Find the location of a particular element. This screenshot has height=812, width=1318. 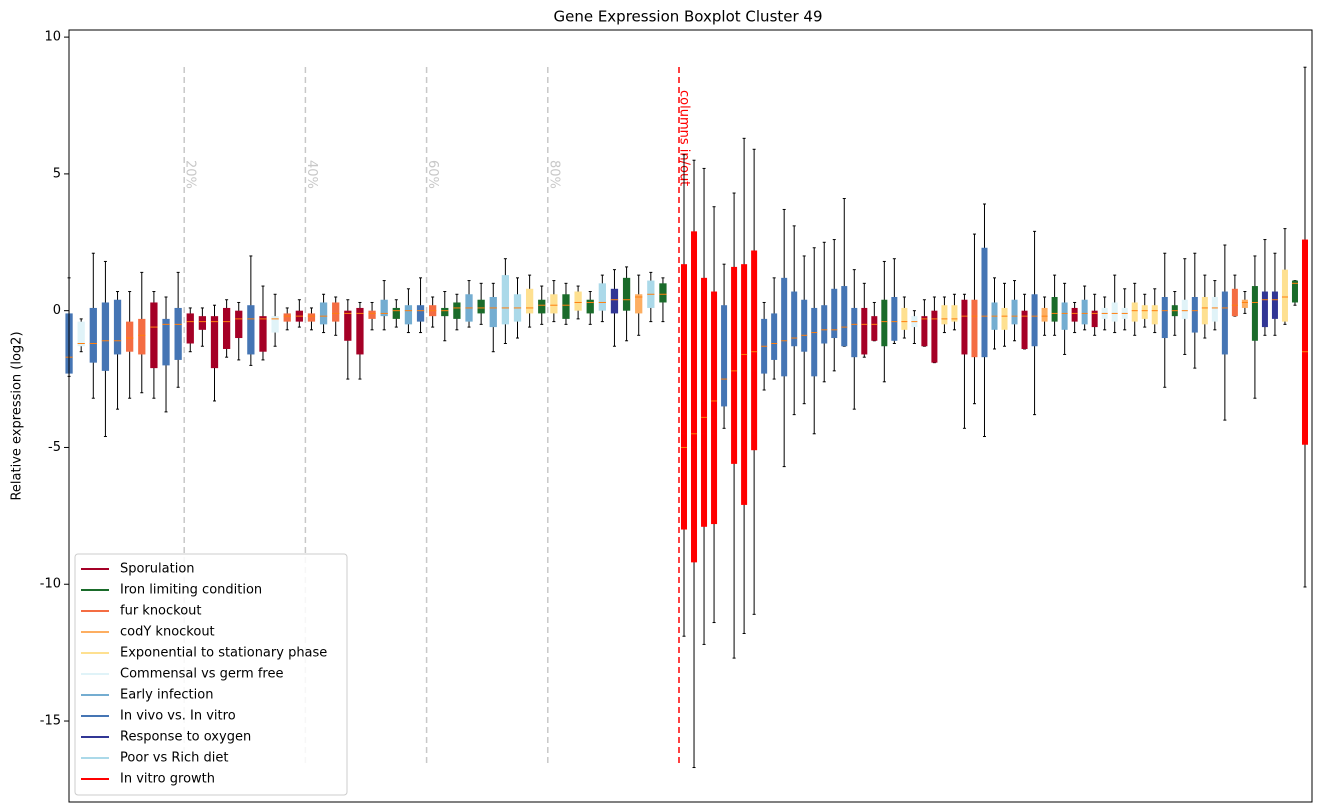

y-tick-label: 10 is located at coordinates (52, 37).